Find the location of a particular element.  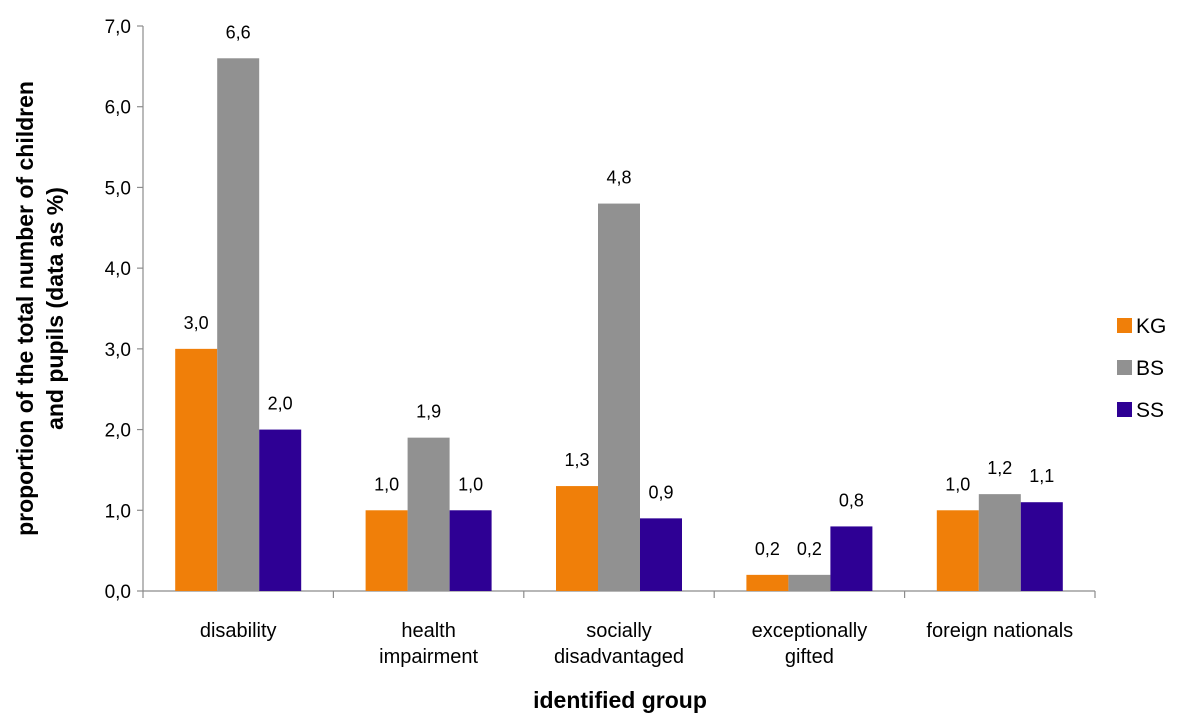

data-label: 0,8 is located at coordinates (851, 500).